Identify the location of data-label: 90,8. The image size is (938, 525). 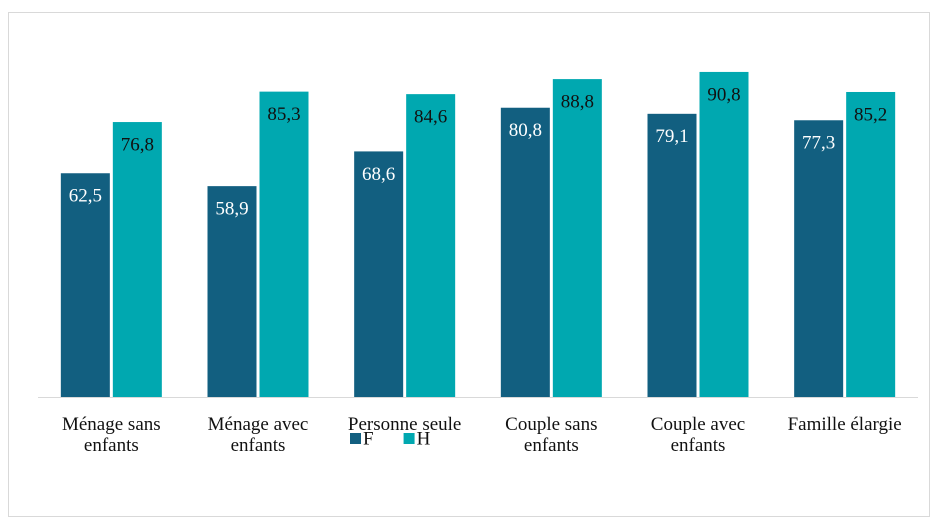
(723, 94).